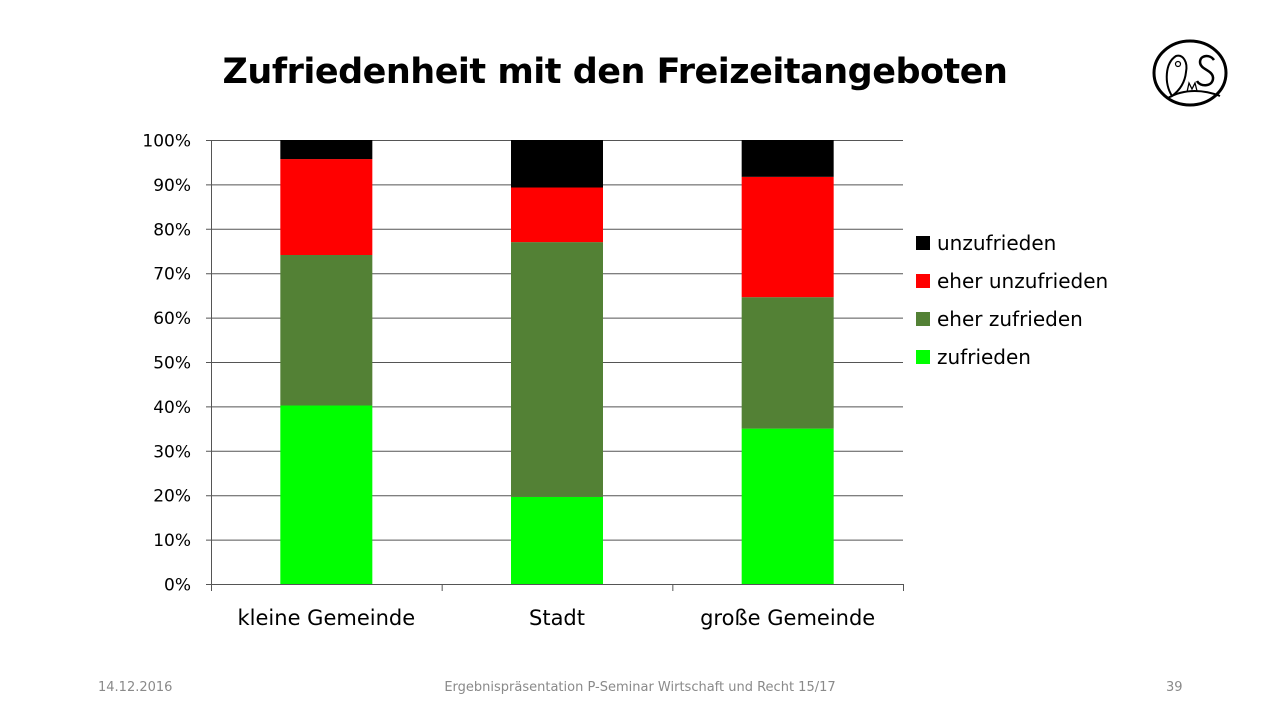 This screenshot has width=1280, height=720. What do you see at coordinates (1010, 319) in the screenshot?
I see `legend-label: eher zufrieden` at bounding box center [1010, 319].